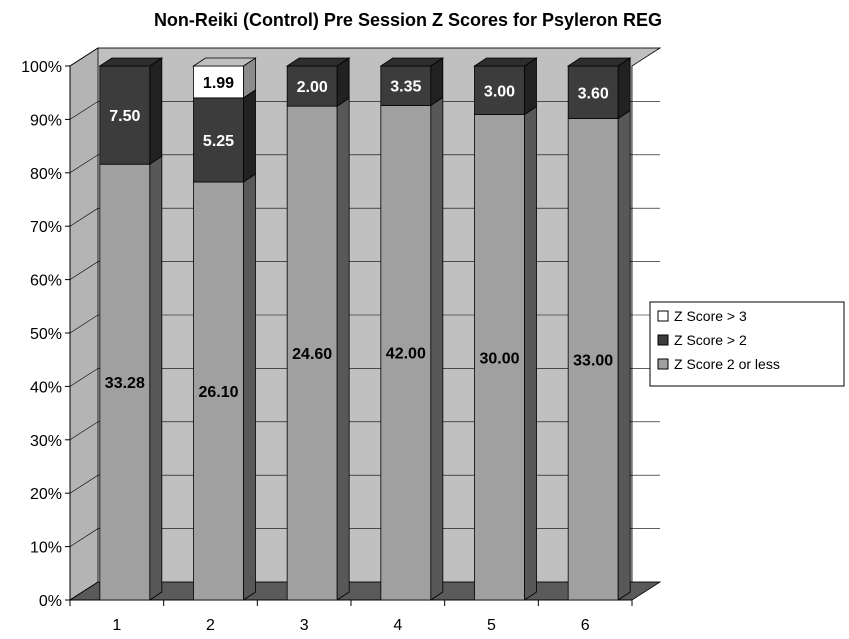 This screenshot has width=849, height=639. I want to click on legend-entry: Z Score > 3, so click(710, 316).